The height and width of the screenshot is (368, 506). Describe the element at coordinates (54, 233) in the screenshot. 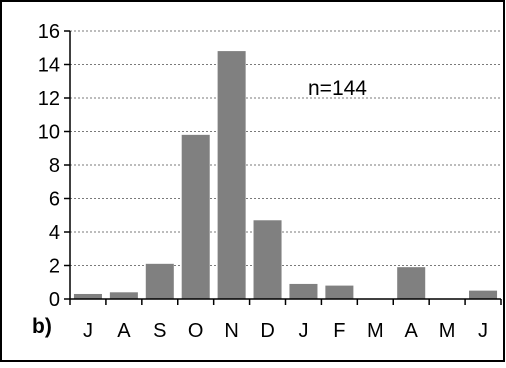

I see `y-tick-label-4: 4` at that location.